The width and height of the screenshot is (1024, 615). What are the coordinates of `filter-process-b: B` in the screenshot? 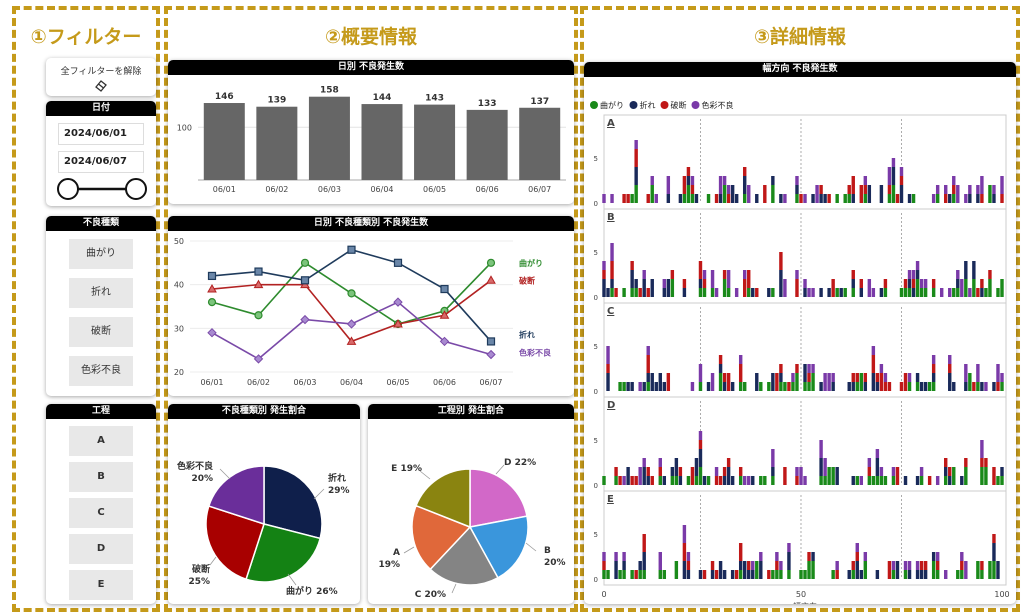 It's located at (101, 477).